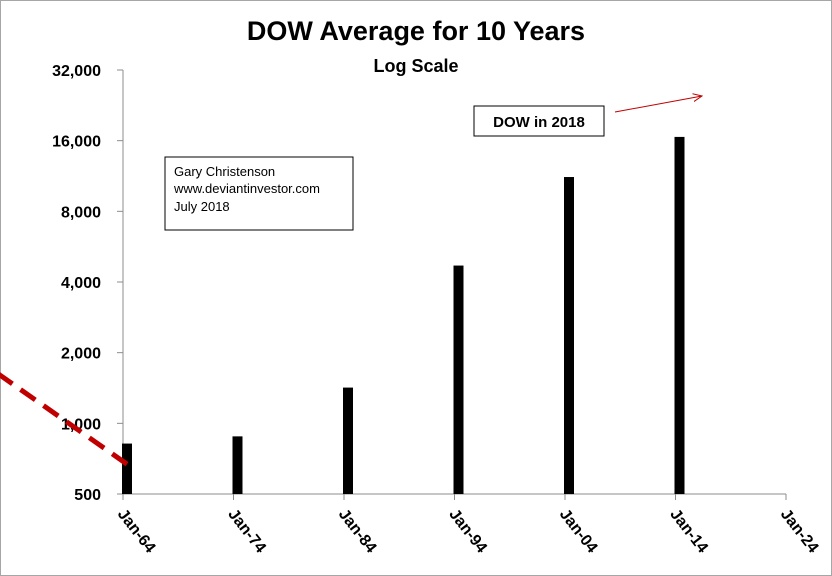 Image resolution: width=832 pixels, height=576 pixels. Describe the element at coordinates (246, 188) in the screenshot. I see `annotation-website: www.deviantinvestor.com` at that location.